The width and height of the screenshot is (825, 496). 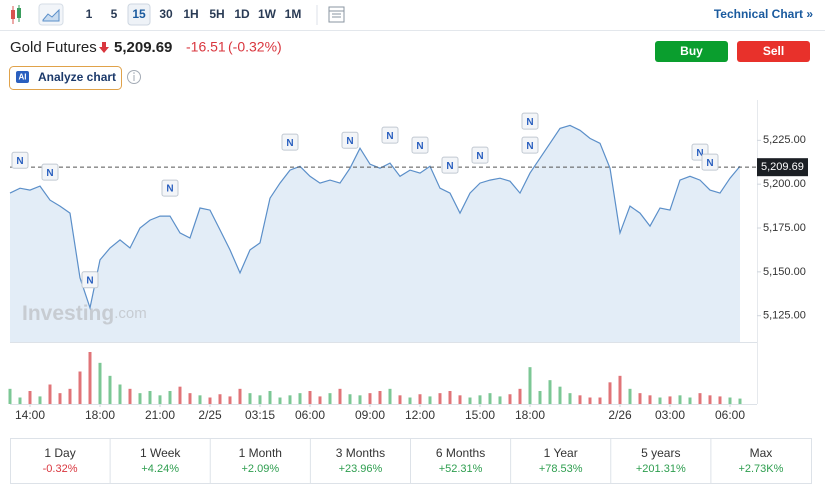 What do you see at coordinates (784, 228) in the screenshot?
I see `y-tick-label: 5,175.00` at bounding box center [784, 228].